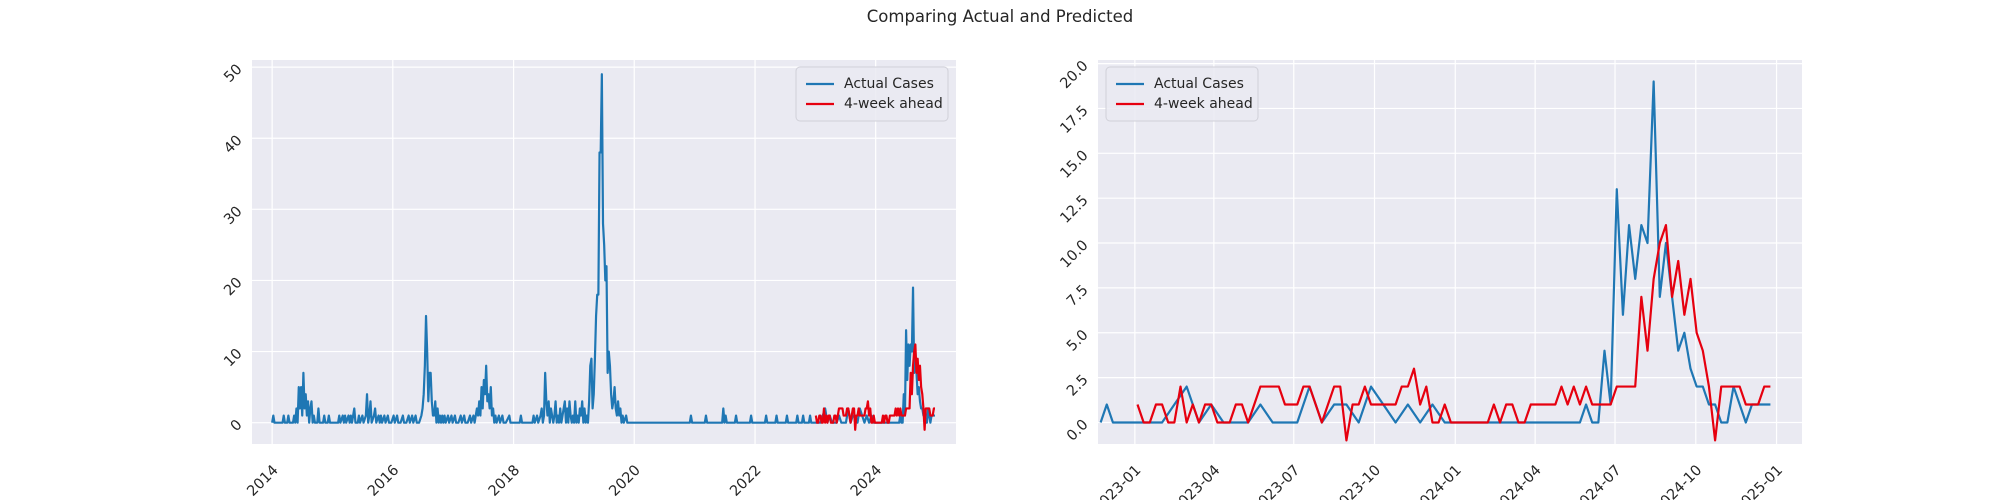 The width and height of the screenshot is (2000, 504). I want to click on x-tick-label: 2016, so click(383, 480).